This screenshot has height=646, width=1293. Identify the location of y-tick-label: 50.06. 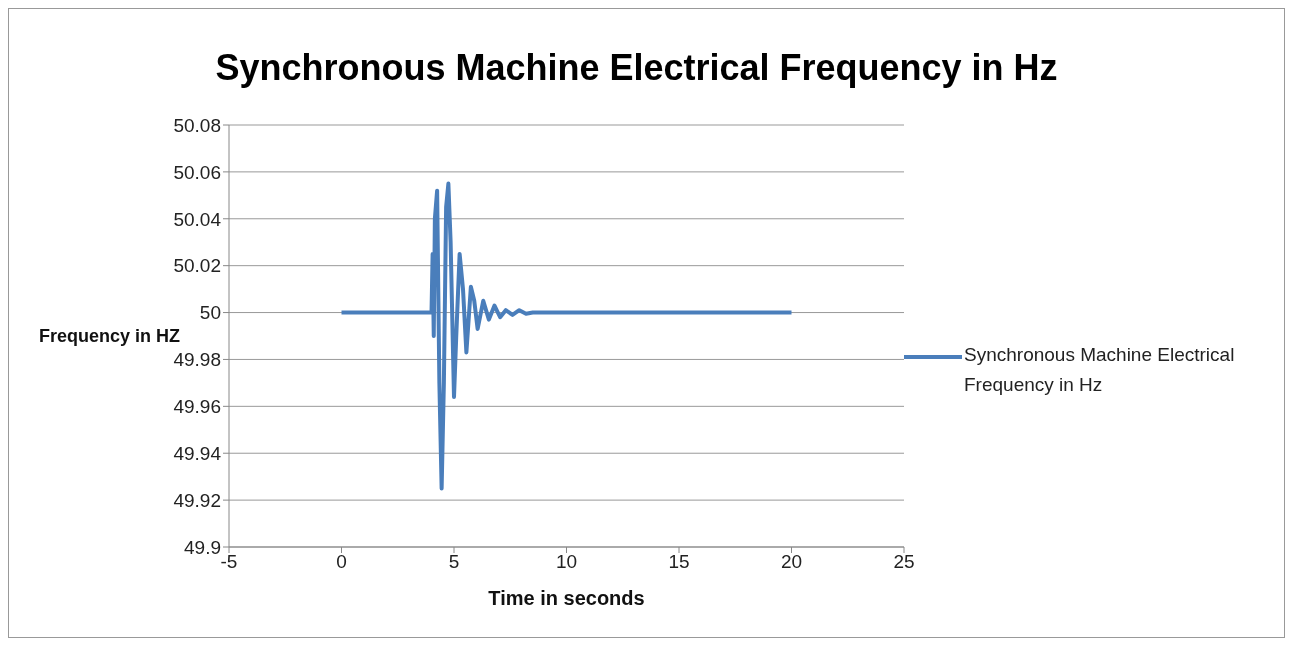
(197, 172).